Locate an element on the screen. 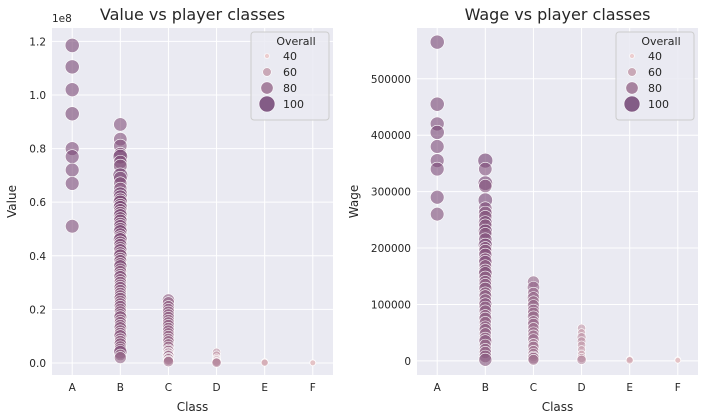 The height and width of the screenshot is (420, 708). value-y-tick-label: 0.8 is located at coordinates (37, 150).